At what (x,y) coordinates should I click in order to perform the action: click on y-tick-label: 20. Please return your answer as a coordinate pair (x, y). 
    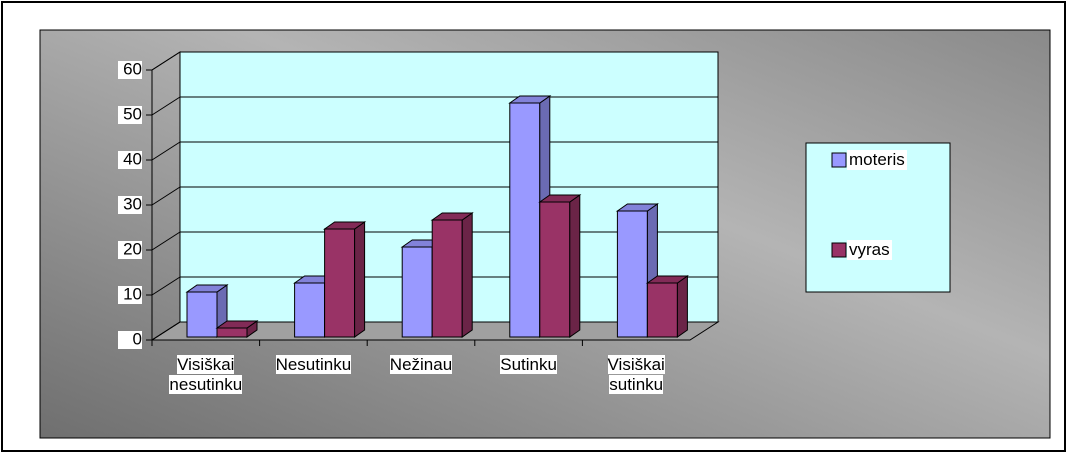
    Looking at the image, I should click on (132, 248).